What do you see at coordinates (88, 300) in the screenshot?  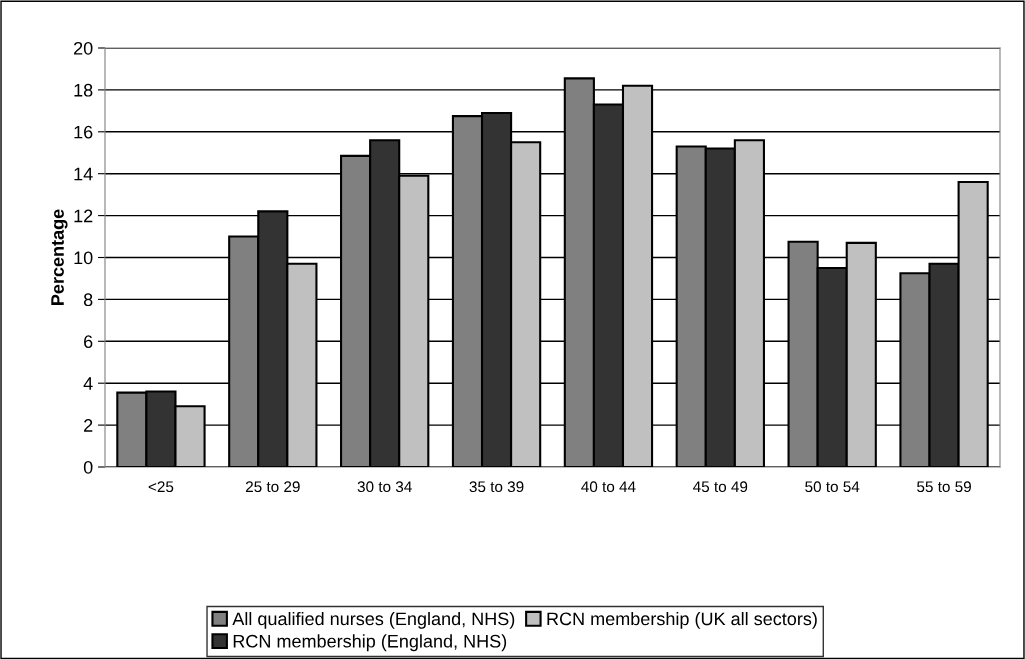 I see `y-tick-label: 8` at bounding box center [88, 300].